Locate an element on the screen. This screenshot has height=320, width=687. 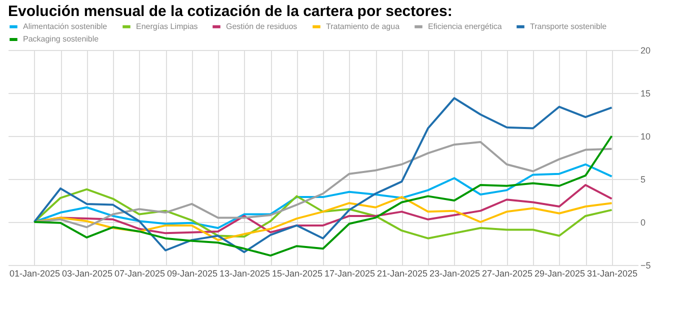
y-tick-label: 20 is located at coordinates (645, 51).